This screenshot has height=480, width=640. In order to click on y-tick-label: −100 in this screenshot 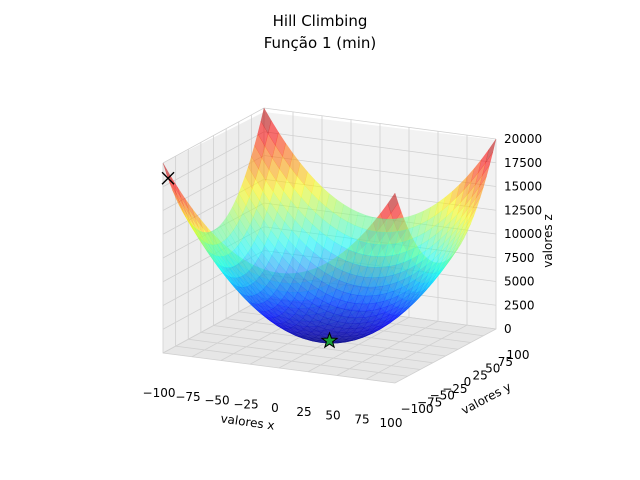, I will do `click(417, 409)`.